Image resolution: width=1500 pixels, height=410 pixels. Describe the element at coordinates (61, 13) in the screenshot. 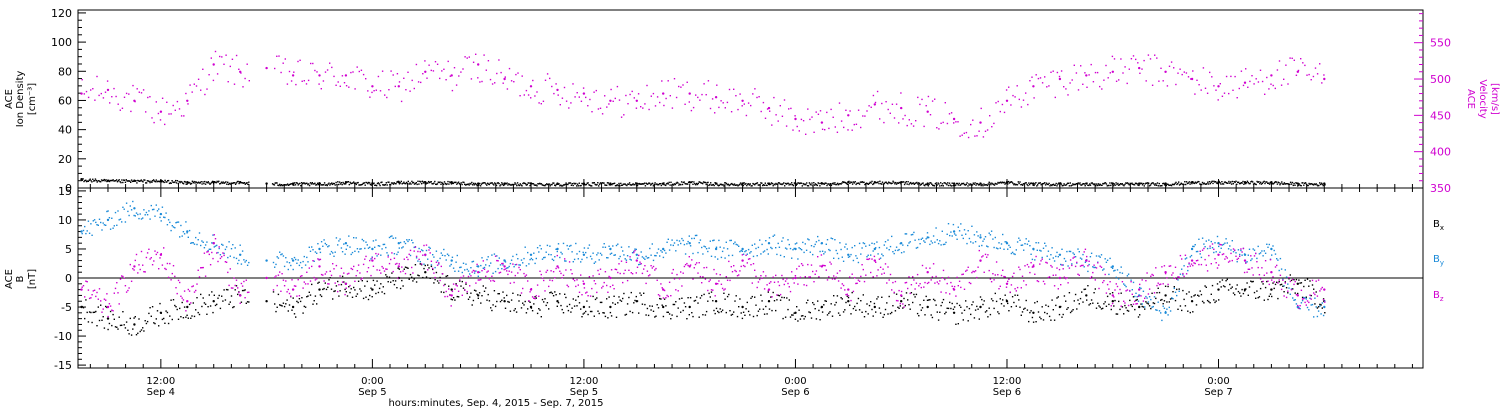

I see `density-tick-label: 120` at that location.